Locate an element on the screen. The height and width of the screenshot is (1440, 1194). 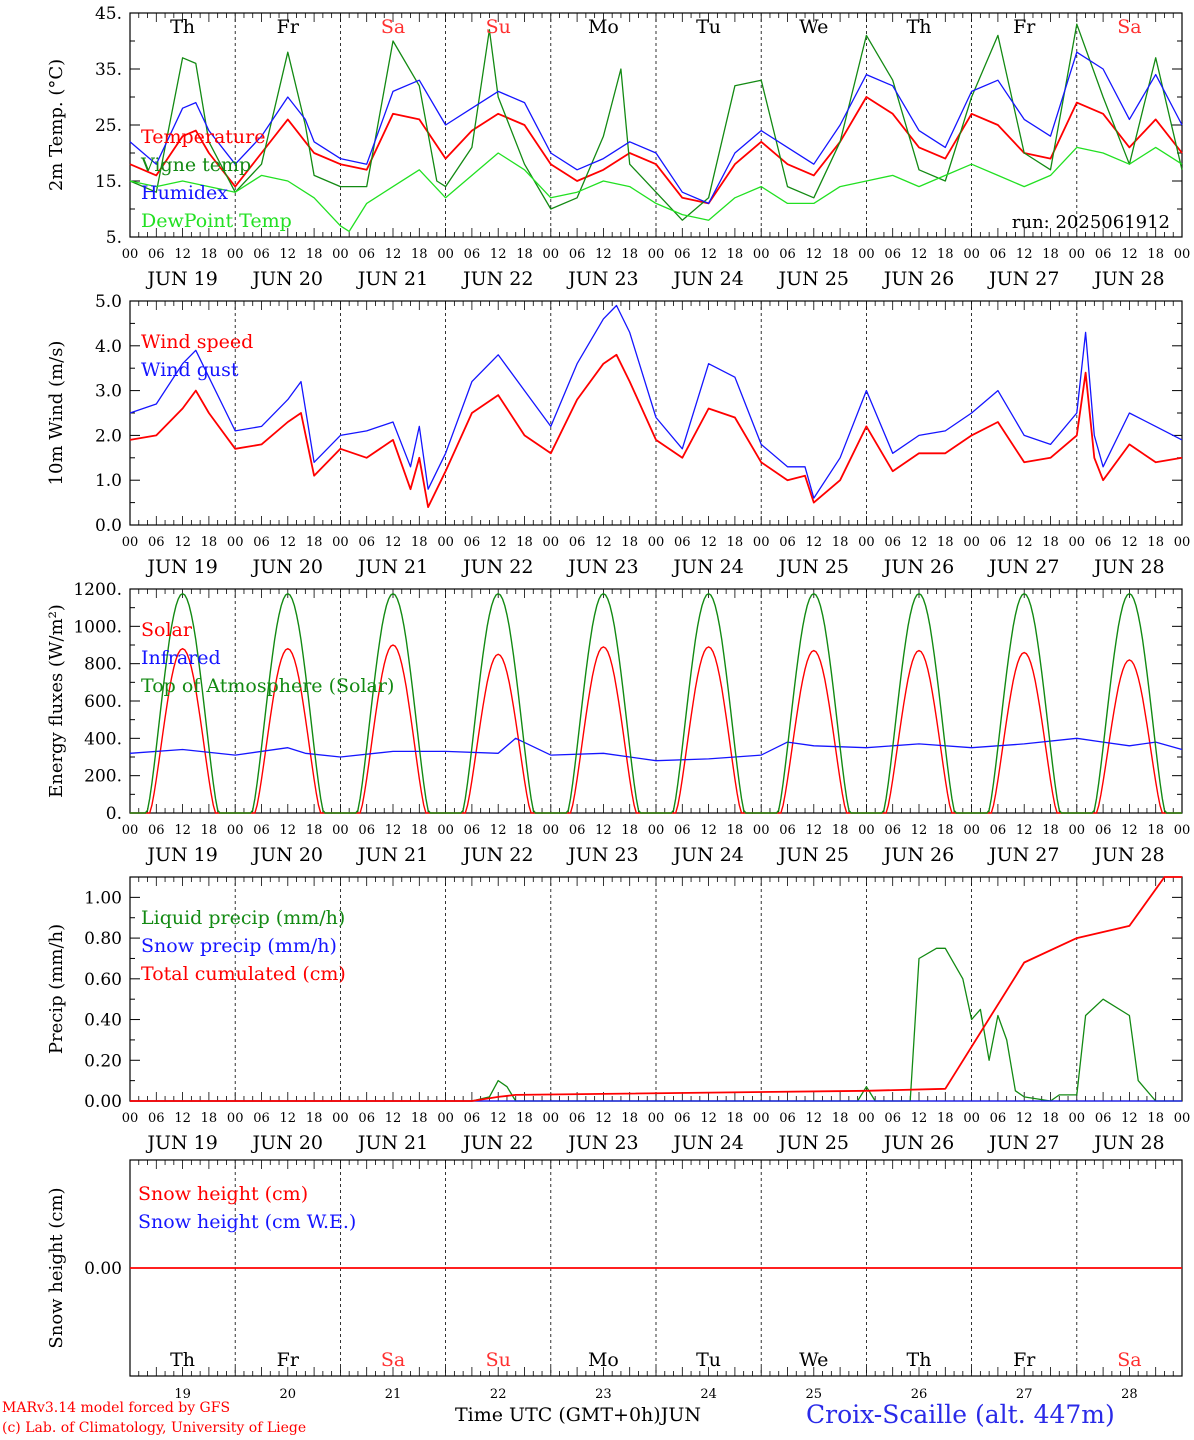
y-tick-label: 1.0 is located at coordinates (108, 481).